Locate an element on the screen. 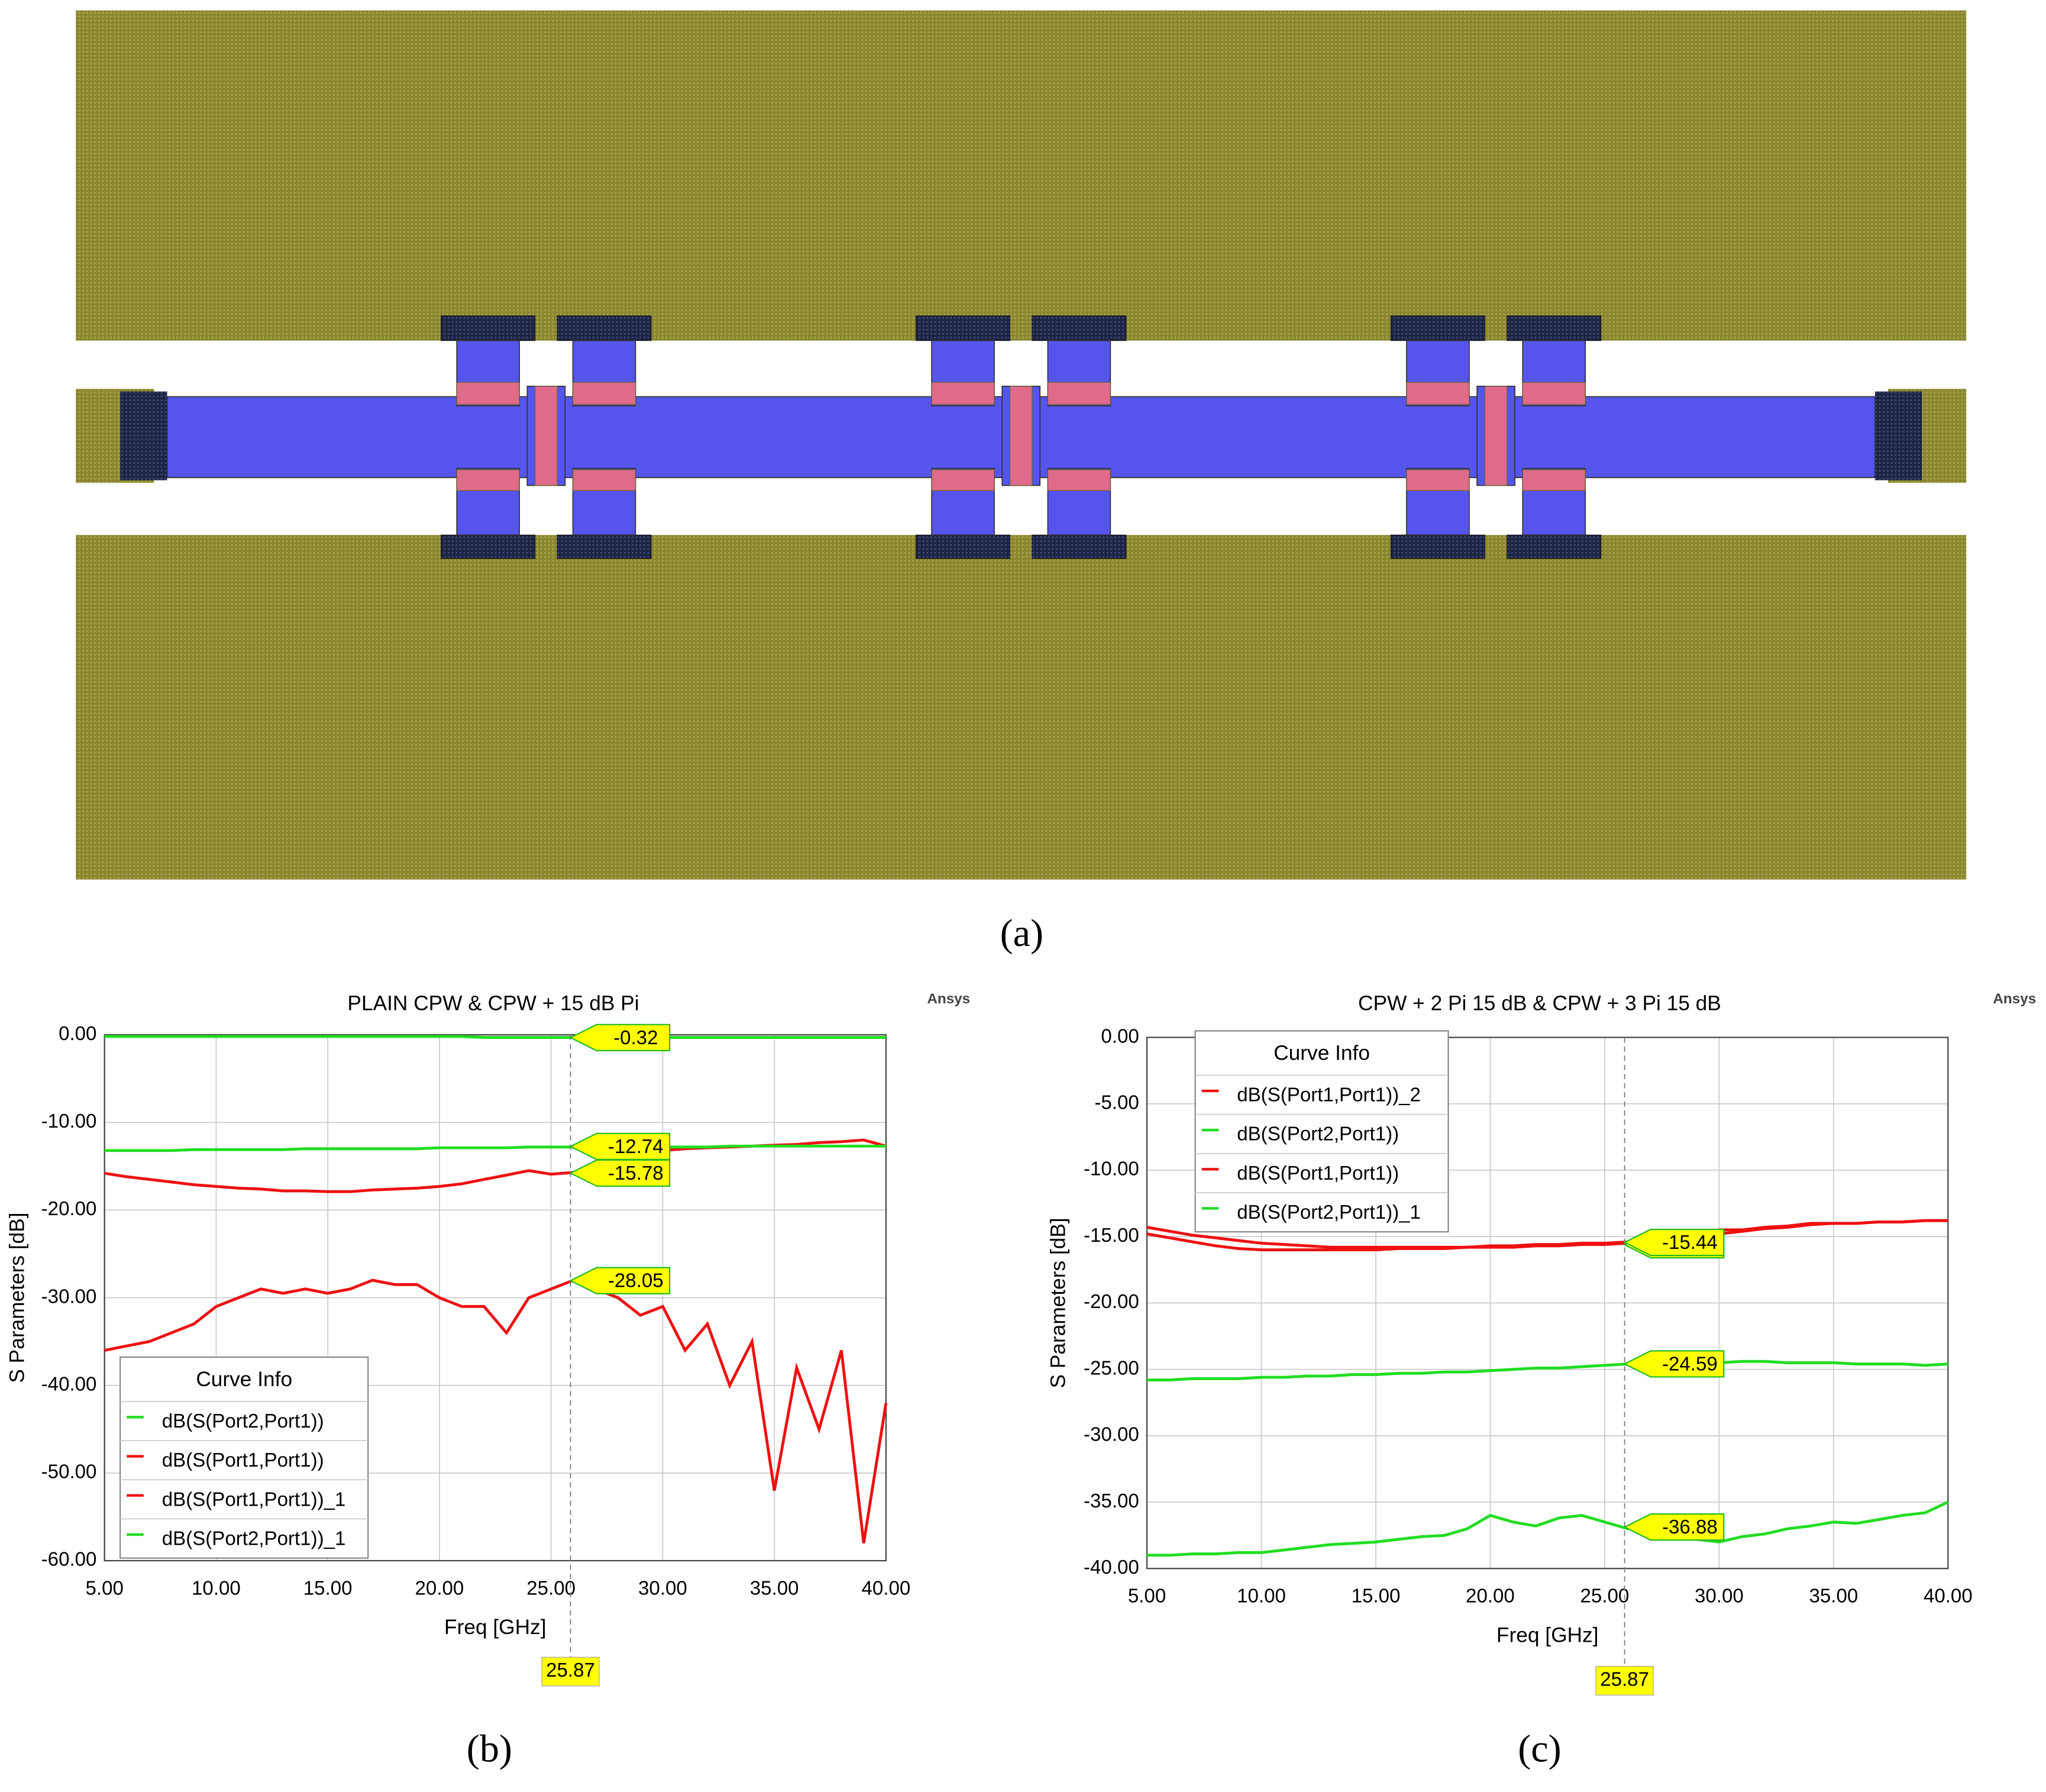 This screenshot has height=1792, width=2046. marker-label: -12.74 is located at coordinates (636, 1147).